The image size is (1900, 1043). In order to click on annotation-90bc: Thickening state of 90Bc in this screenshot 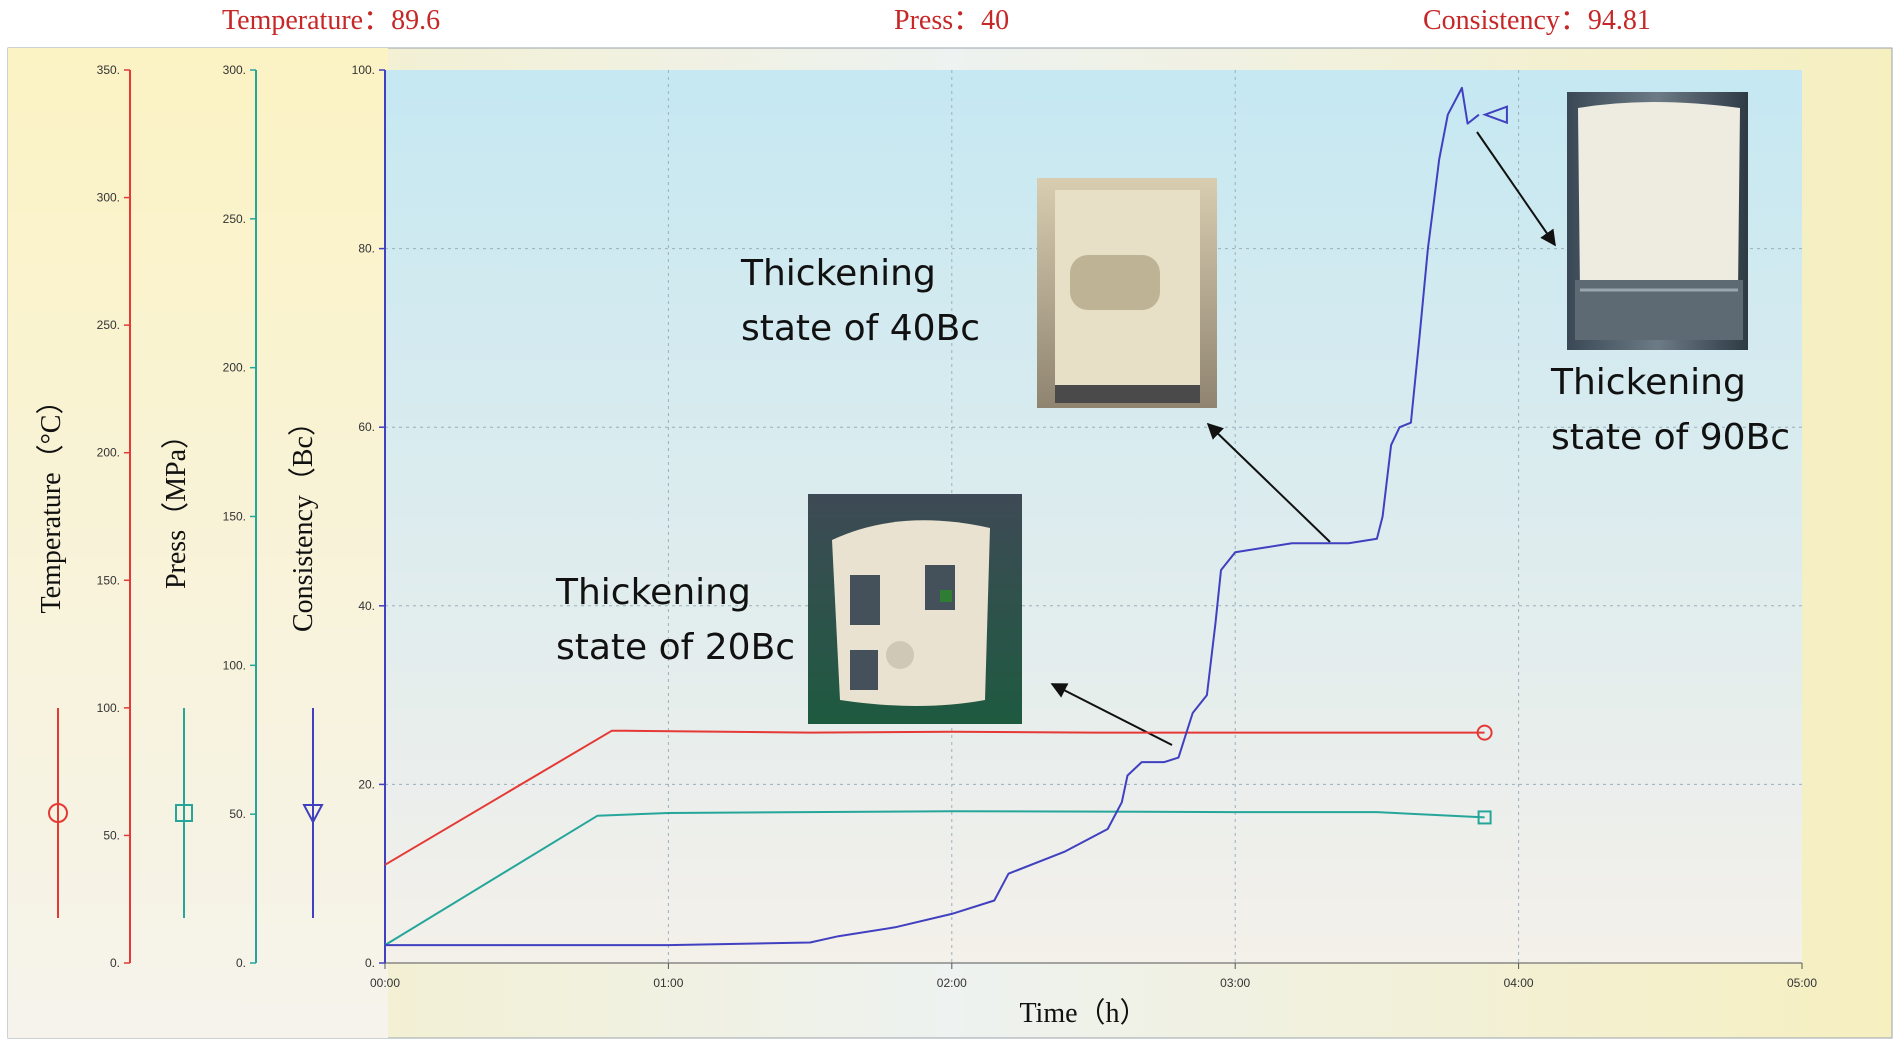, I will do `click(1670, 410)`.